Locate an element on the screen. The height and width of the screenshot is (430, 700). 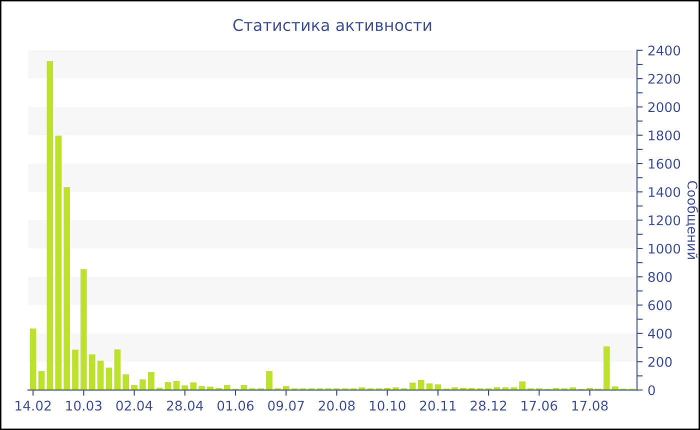
y-tick-label: 2200 is located at coordinates (664, 79).